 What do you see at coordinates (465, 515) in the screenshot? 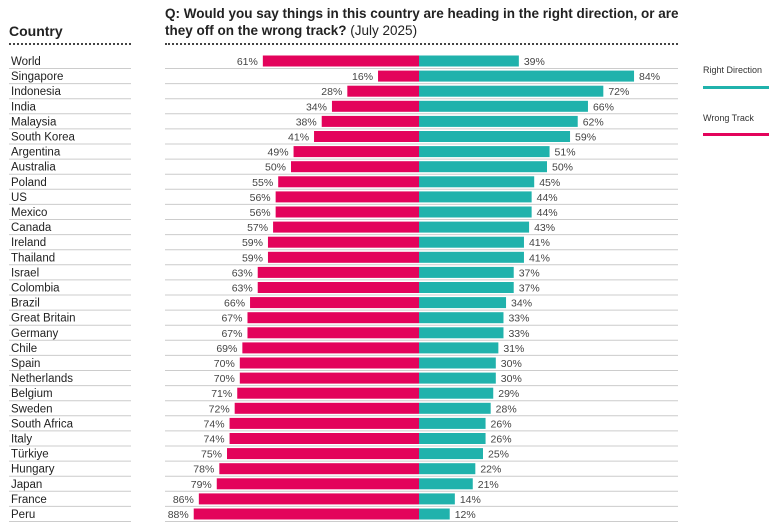
I see `label-right-direction: 12%` at bounding box center [465, 515].